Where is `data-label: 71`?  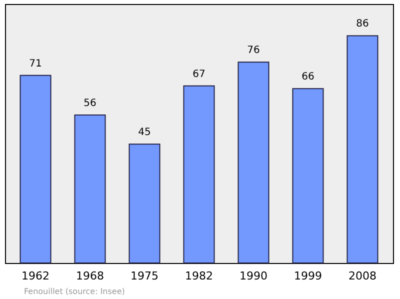
data-label: 71 is located at coordinates (35, 64).